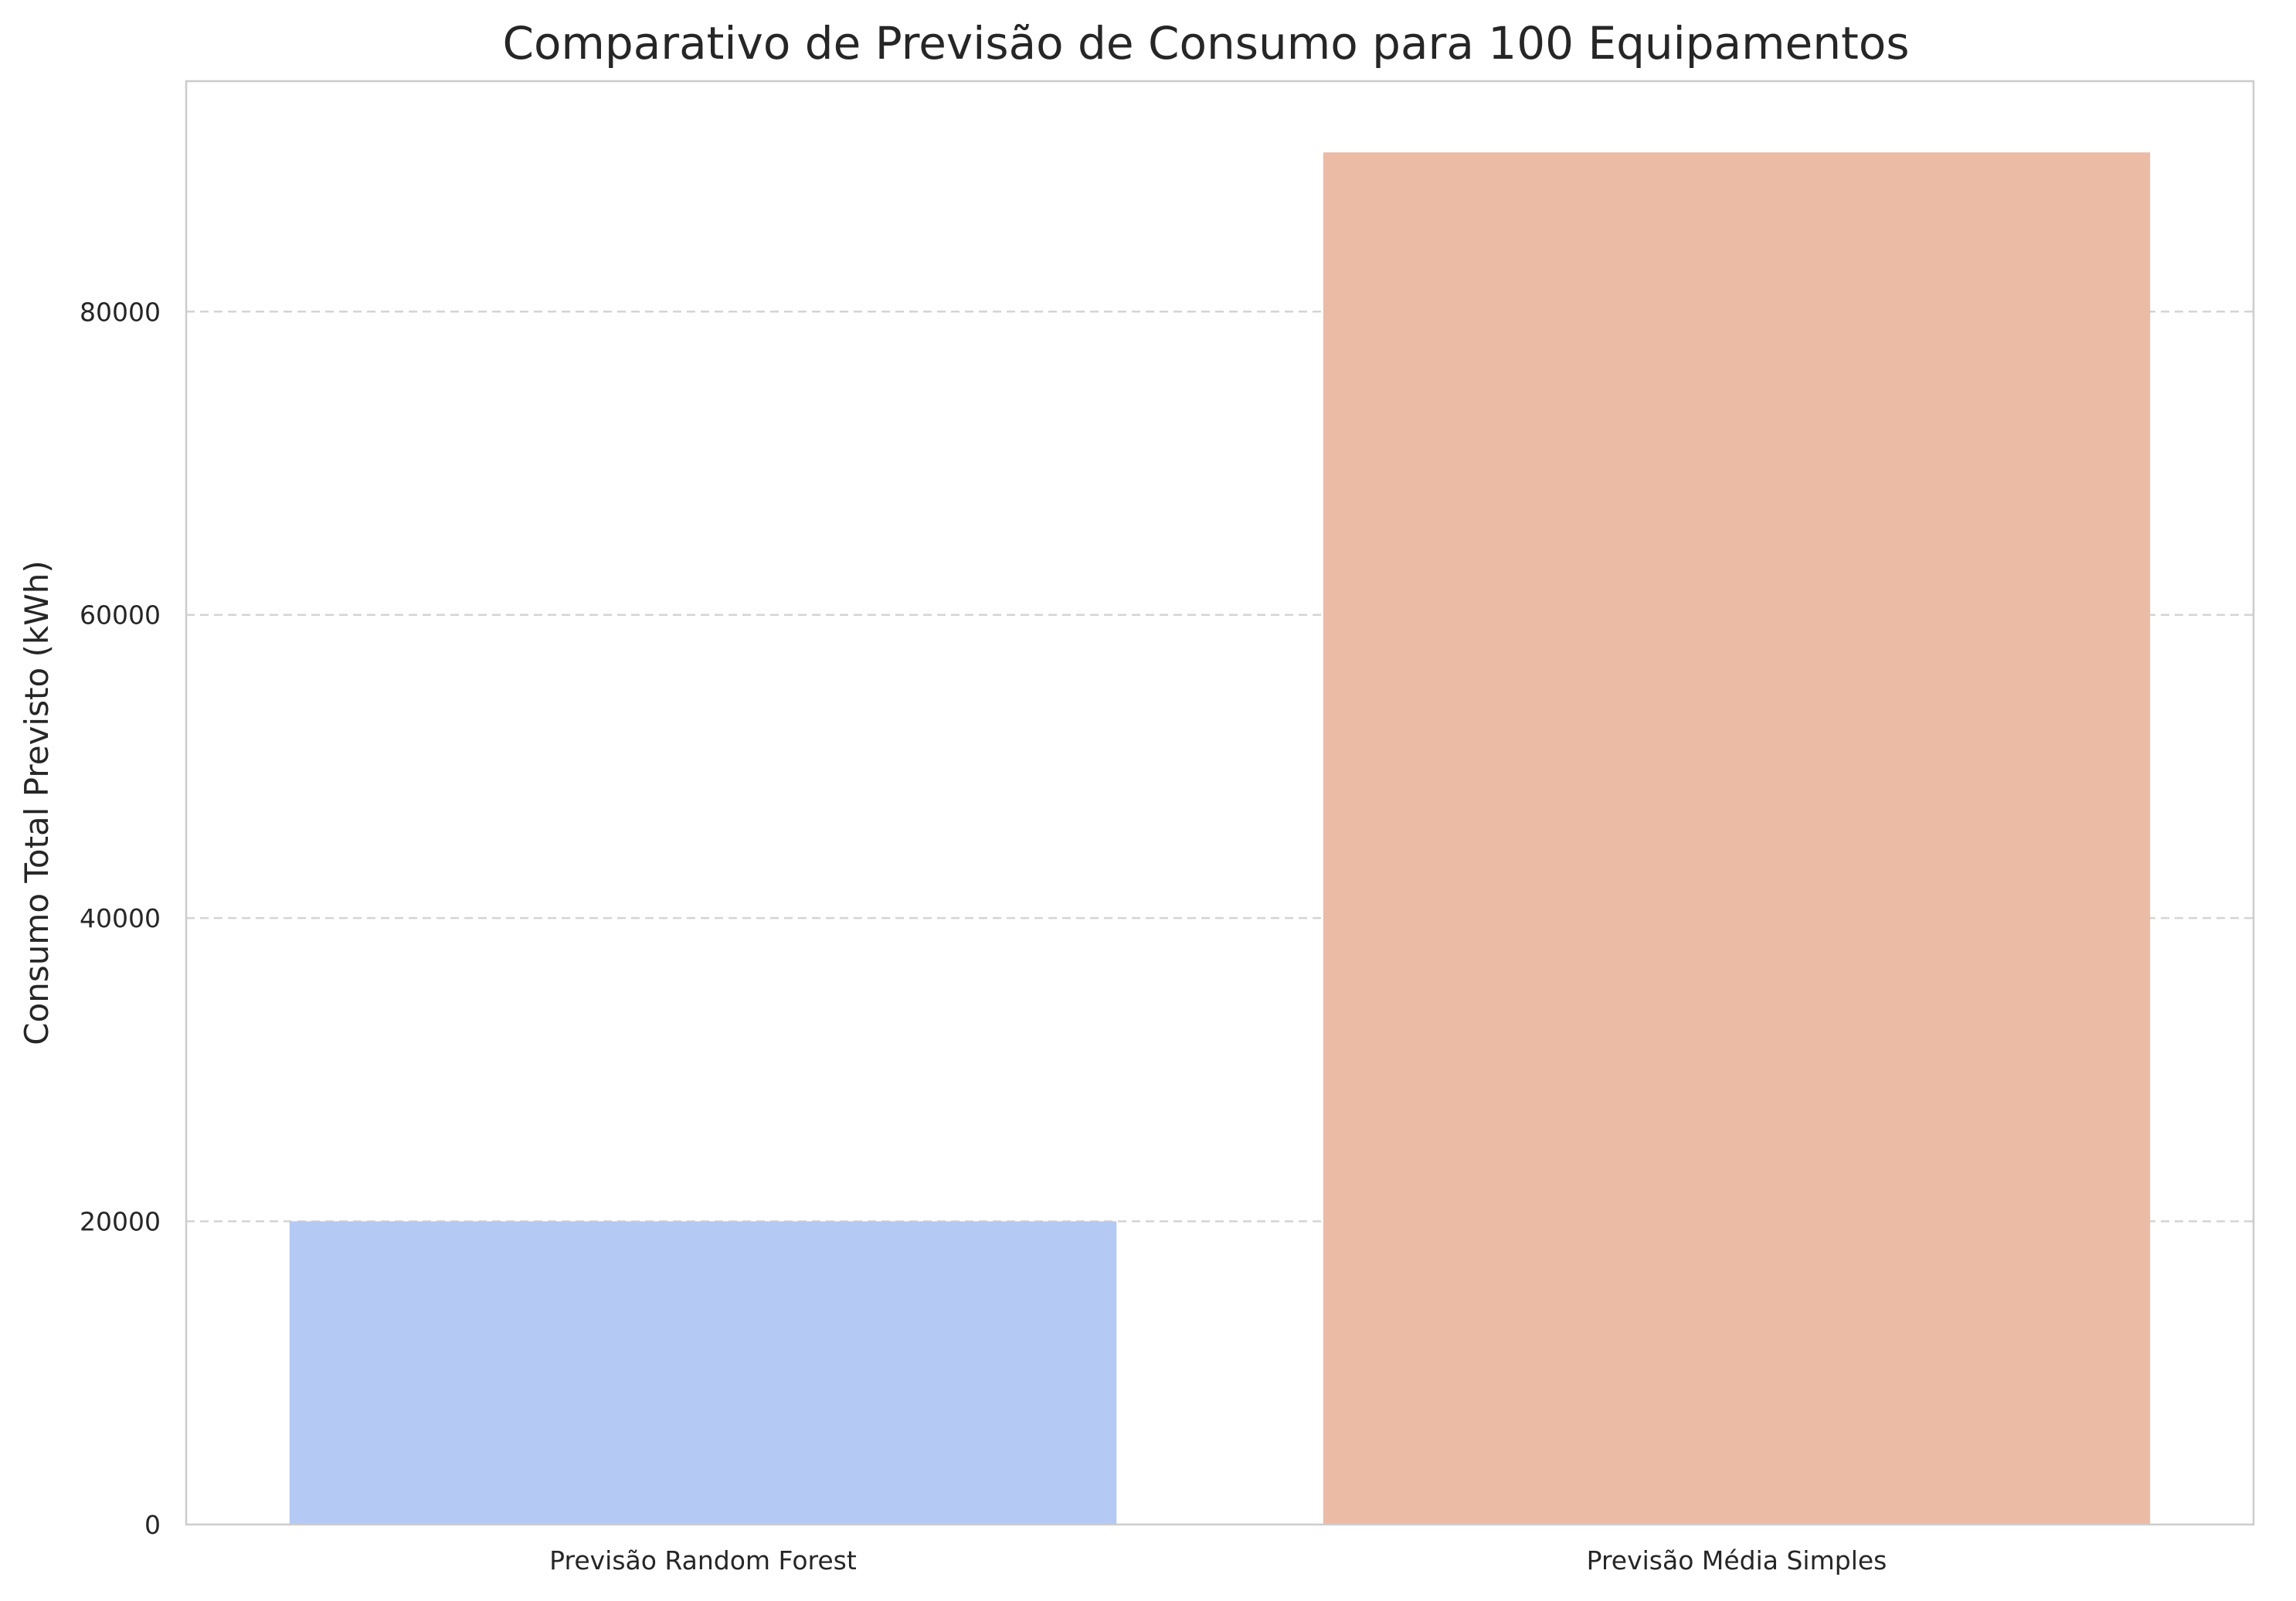  I want to click on bar, so click(703, 1373).